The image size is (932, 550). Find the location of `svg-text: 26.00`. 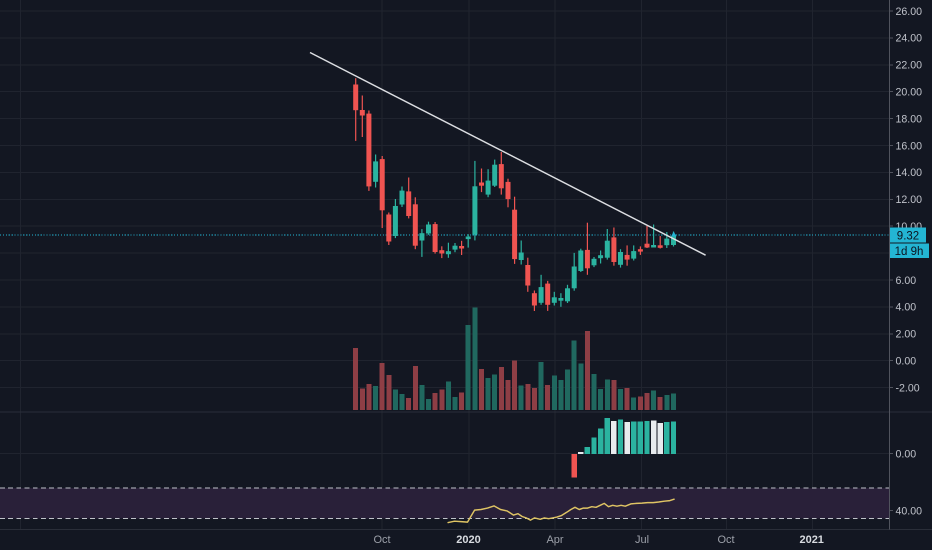

svg-text: 26.00 is located at coordinates (909, 12).